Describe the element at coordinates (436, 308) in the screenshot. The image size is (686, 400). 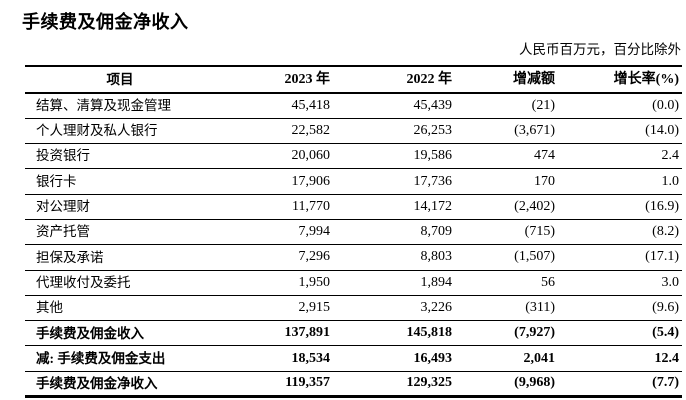
I see `value-2022: 3,226` at that location.